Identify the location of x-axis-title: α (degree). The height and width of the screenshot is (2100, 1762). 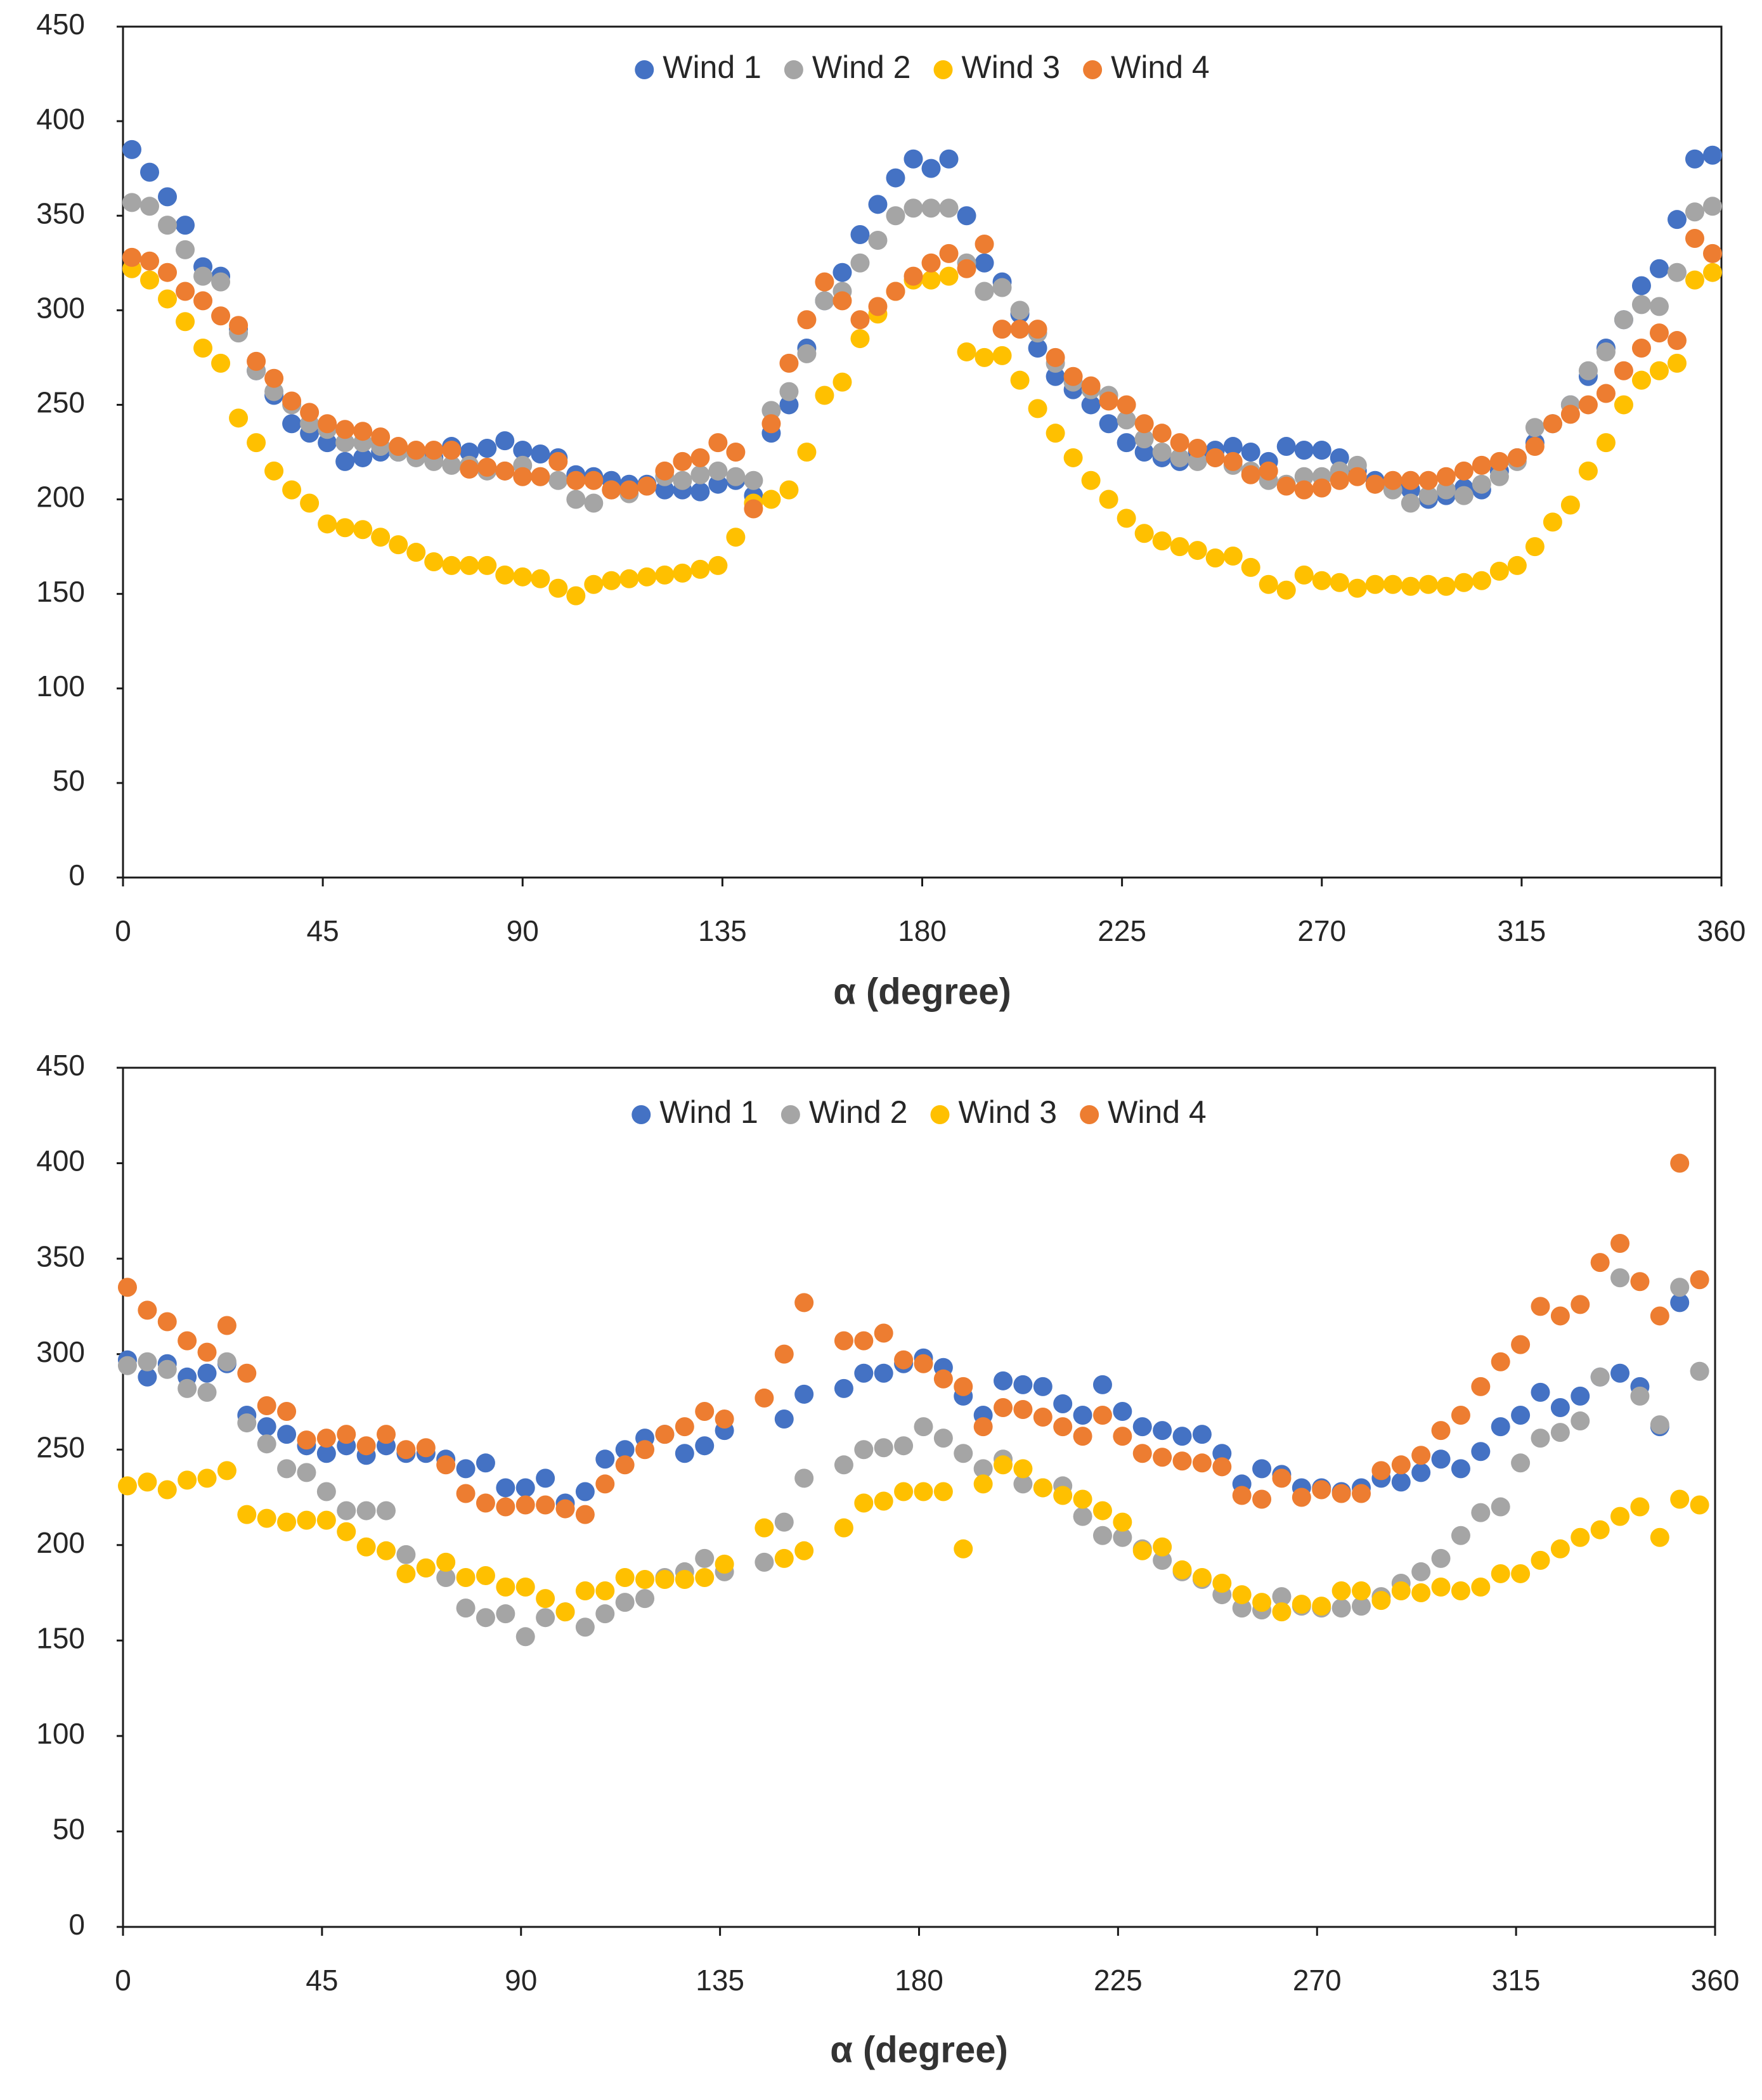
(919, 2049).